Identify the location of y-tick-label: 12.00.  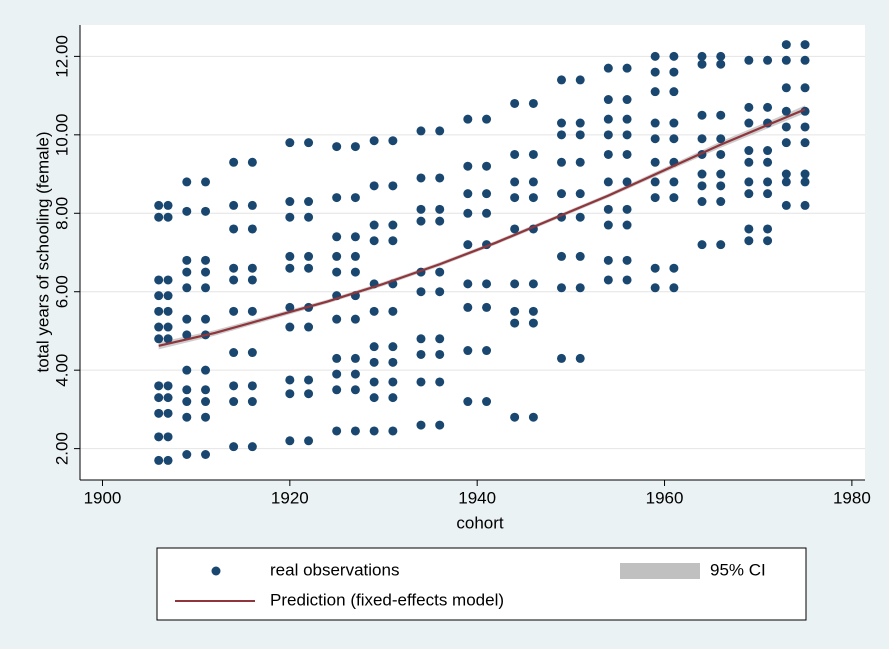
(61, 56).